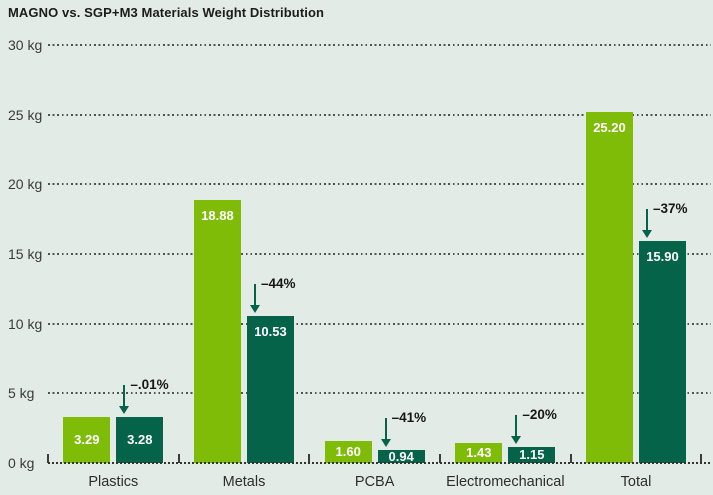  I want to click on bar-value-label: 3.28, so click(140, 440).